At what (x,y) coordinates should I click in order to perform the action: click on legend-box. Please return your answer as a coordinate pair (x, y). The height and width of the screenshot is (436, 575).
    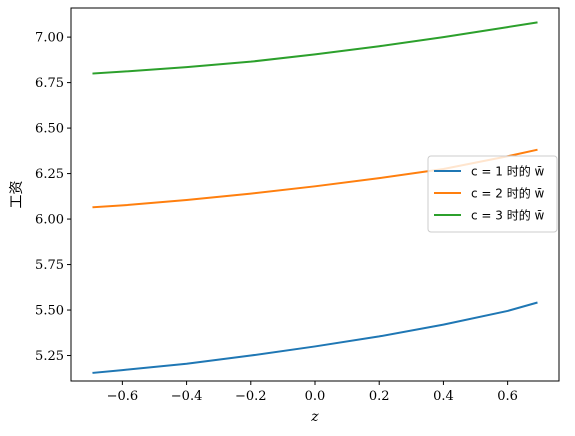
    Looking at the image, I should click on (492, 194).